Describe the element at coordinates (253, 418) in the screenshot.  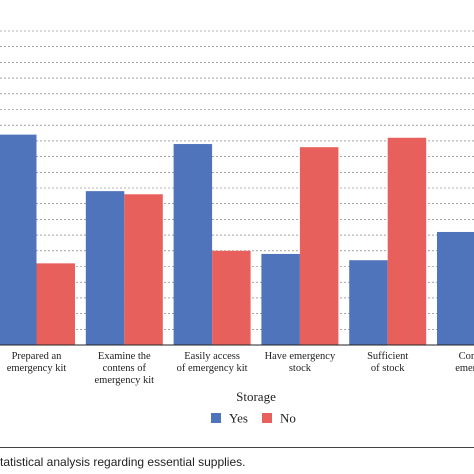
I see `legend: Yes No` at that location.